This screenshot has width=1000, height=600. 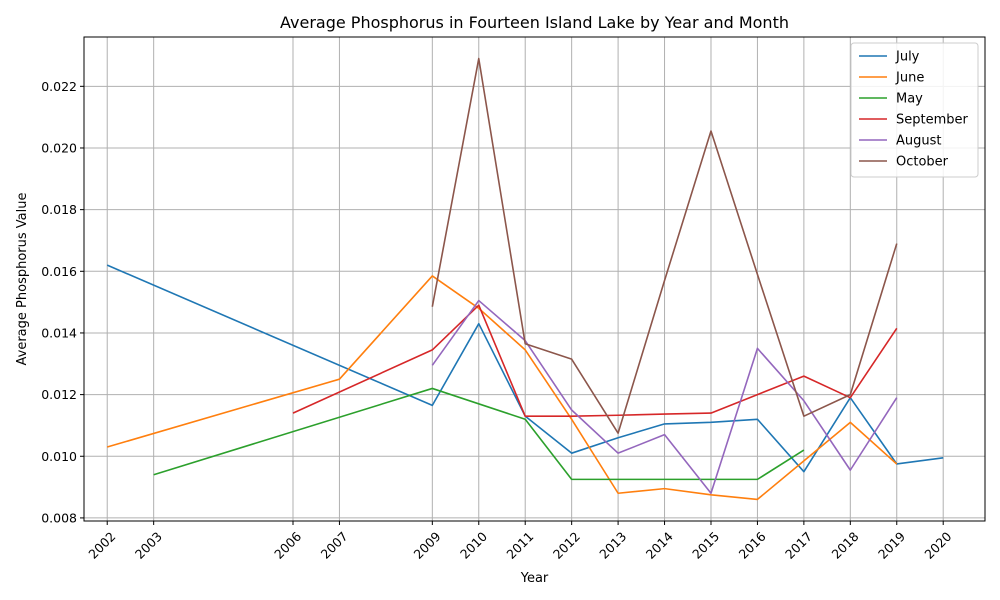 What do you see at coordinates (59, 147) in the screenshot?
I see `y-tick-label: 0.020` at bounding box center [59, 147].